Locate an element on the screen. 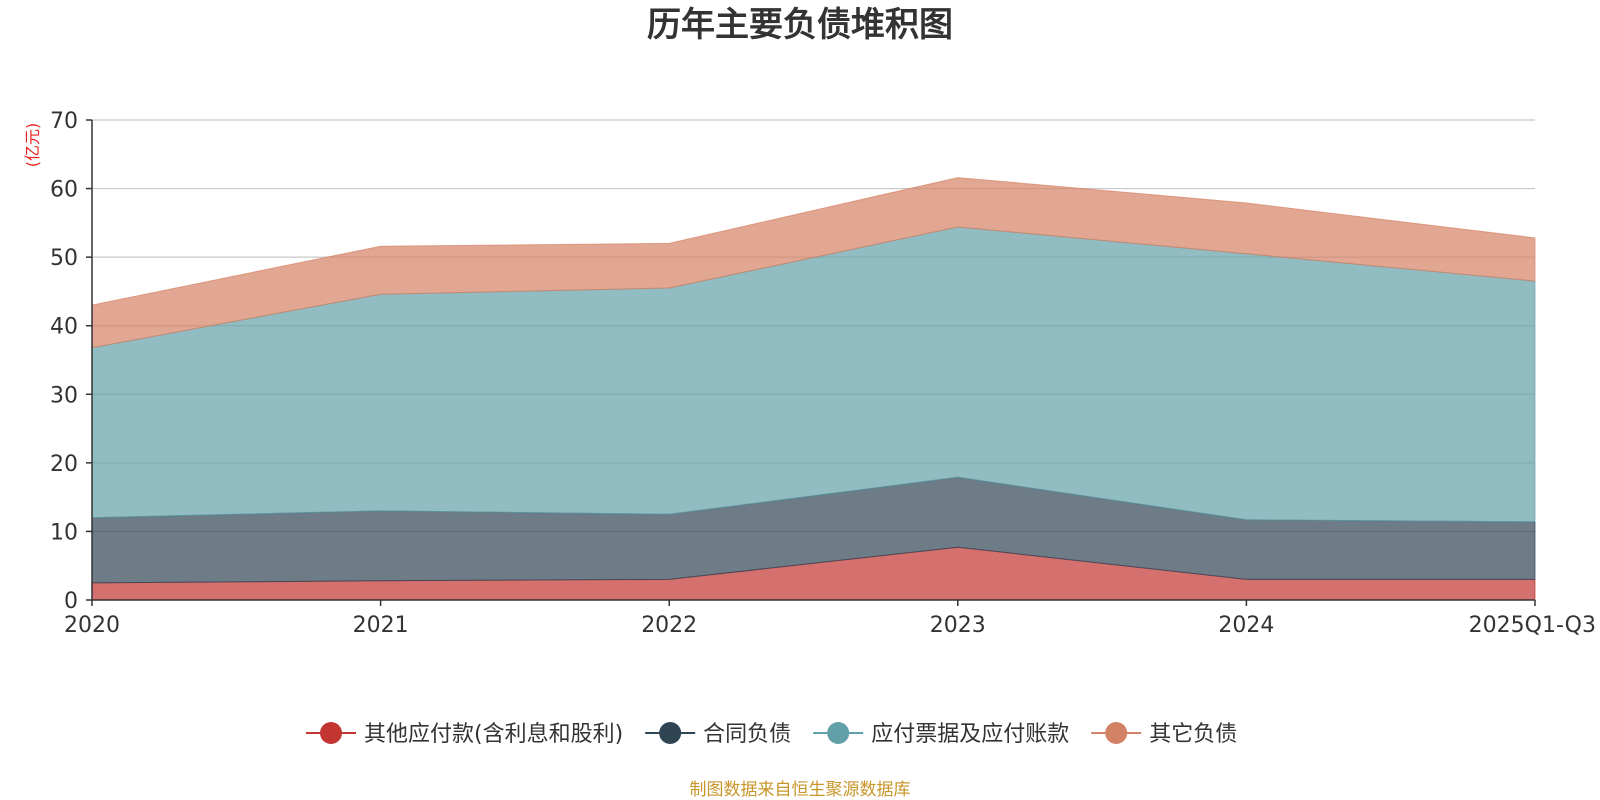 This screenshot has height=800, width=1600. y-tick-label-30: 30 is located at coordinates (64, 395).